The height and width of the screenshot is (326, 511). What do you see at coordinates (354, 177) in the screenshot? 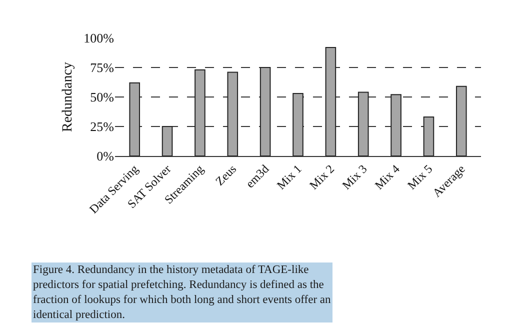
I see `x-tick-label: Mix 3` at bounding box center [354, 177].